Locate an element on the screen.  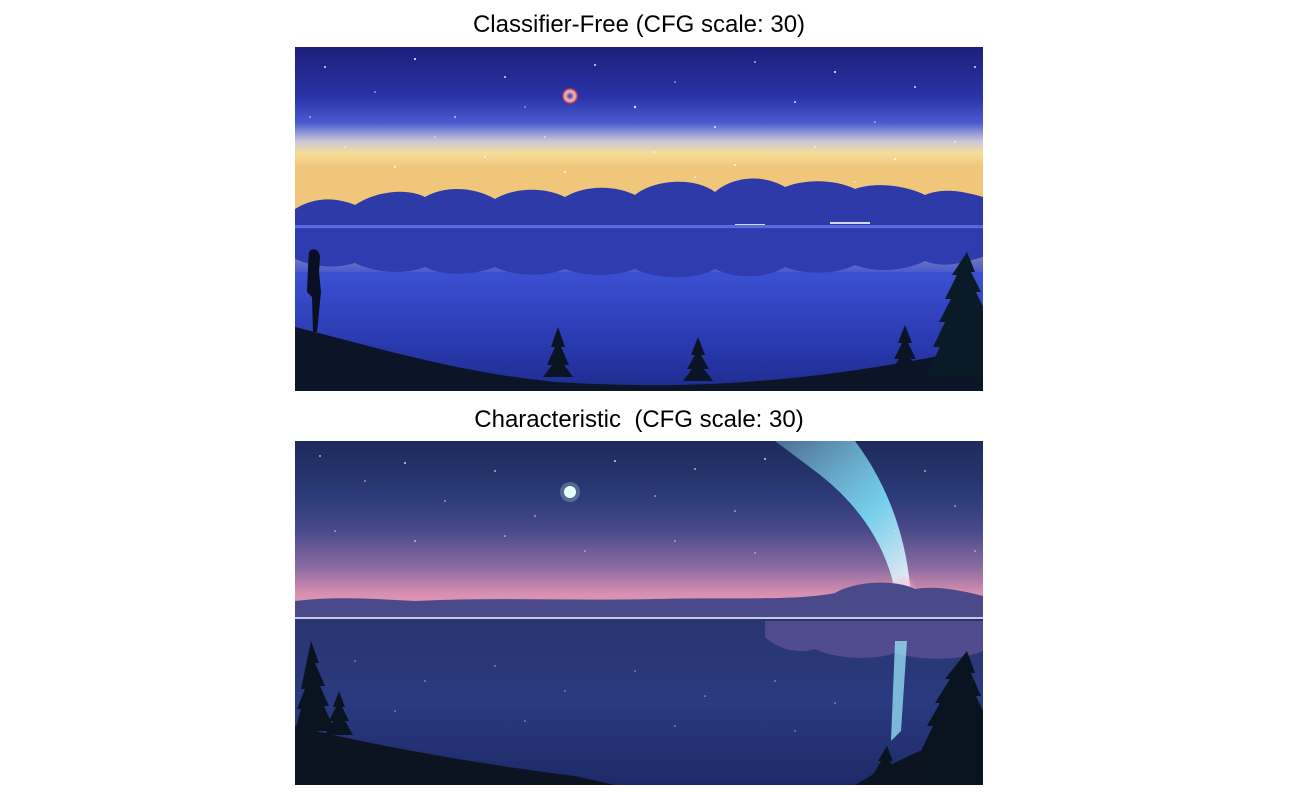
panel-title-classifier-free: Classifier-Free (CFG scale: 30) is located at coordinates (639, 24).